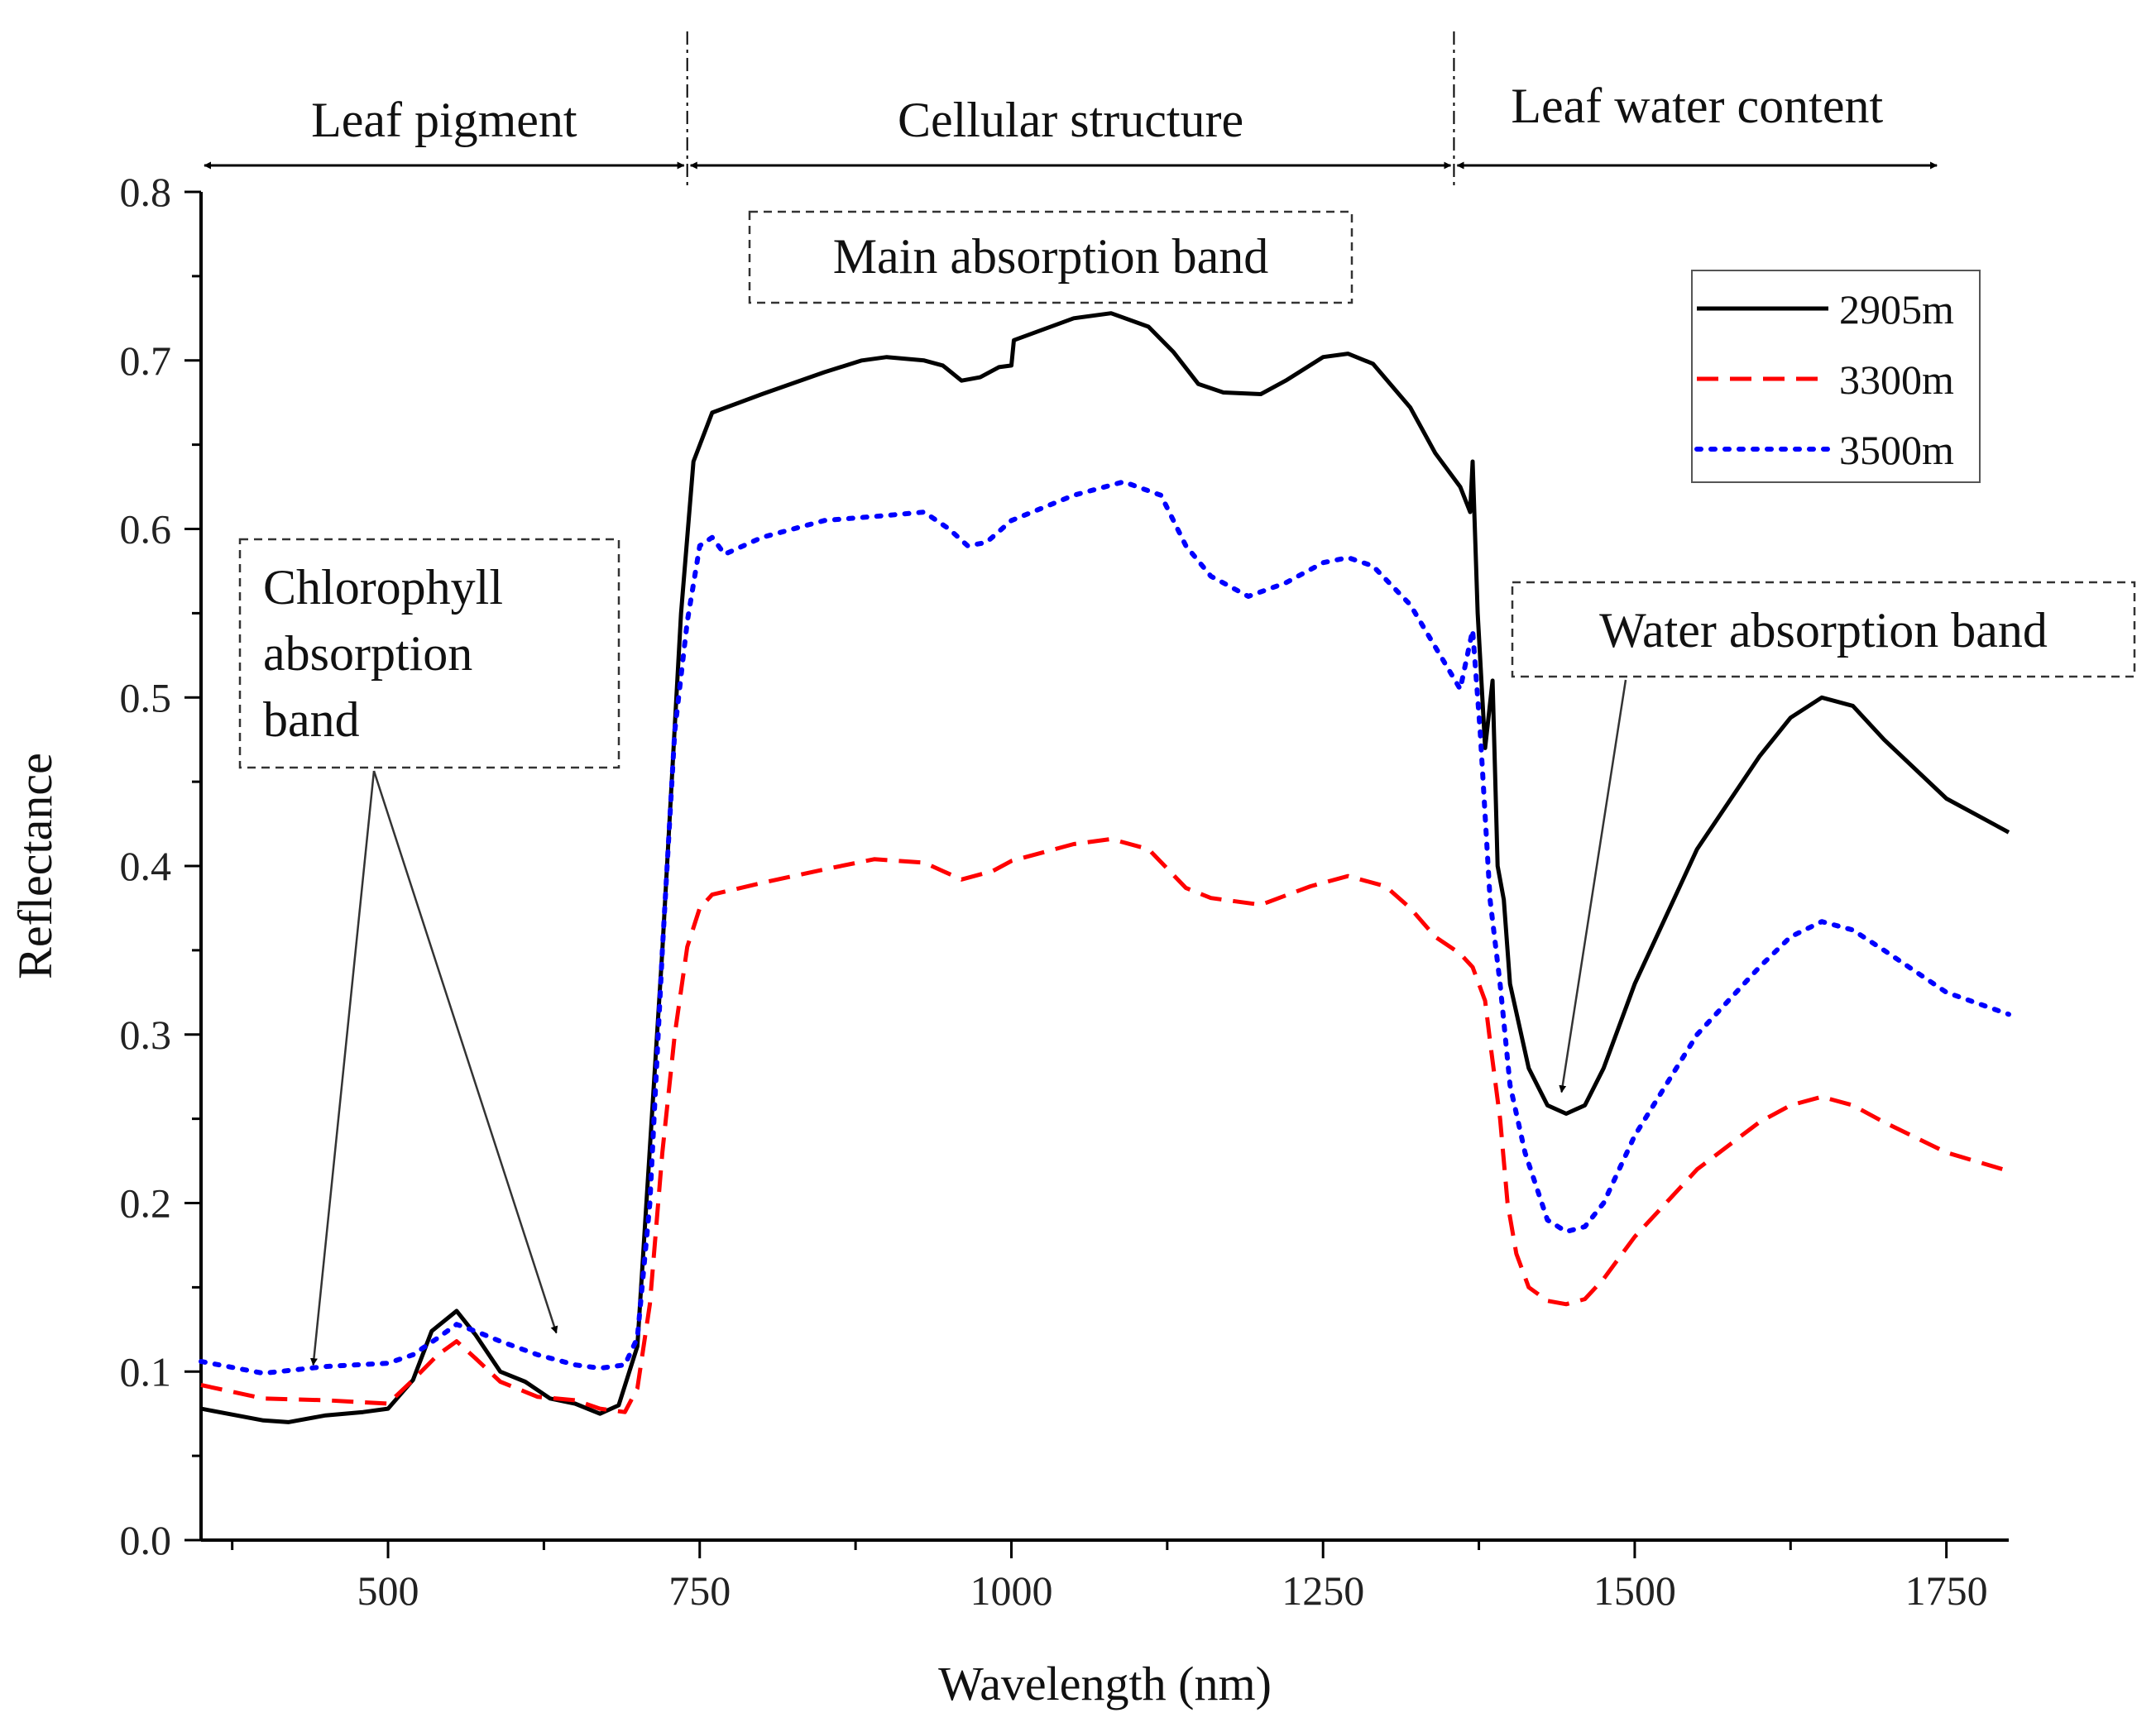 This screenshot has height=1732, width=2156. I want to click on main-absorption-label: Main absorption band, so click(1051, 256).